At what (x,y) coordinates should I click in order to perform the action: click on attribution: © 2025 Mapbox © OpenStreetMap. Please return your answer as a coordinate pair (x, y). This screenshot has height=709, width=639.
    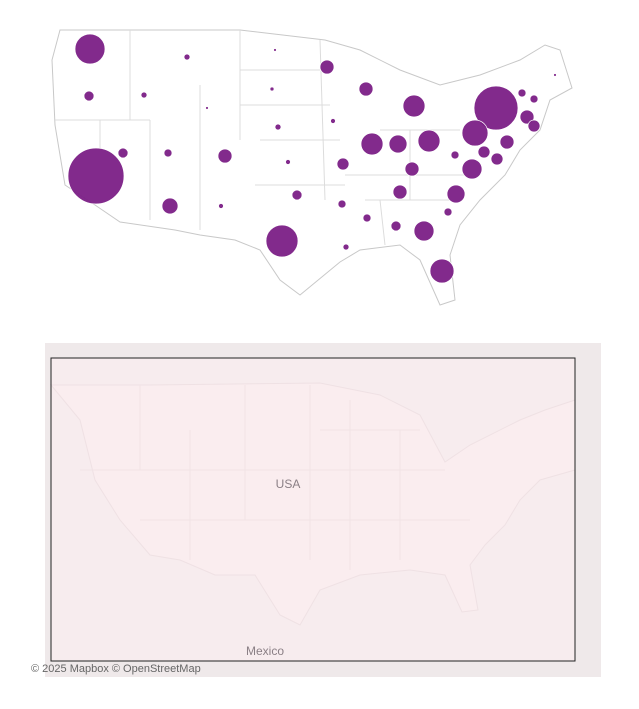
    Looking at the image, I should click on (116, 669).